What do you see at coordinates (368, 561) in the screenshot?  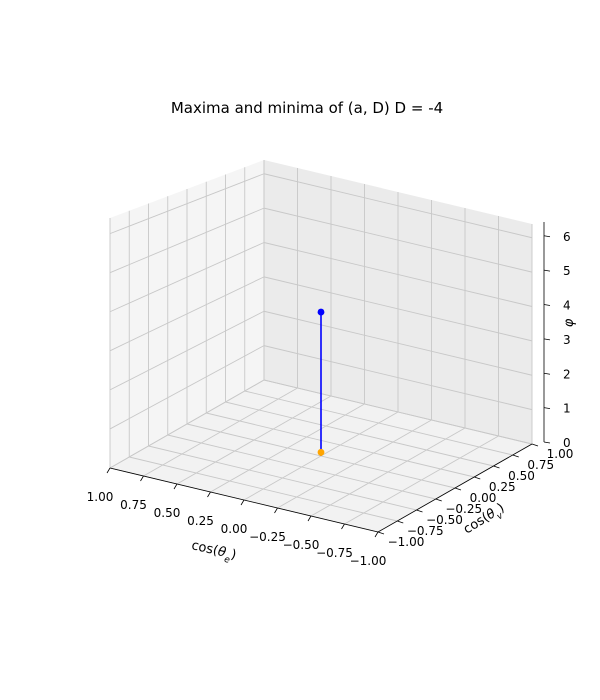 I see `x-tick-label: −1.00` at bounding box center [368, 561].